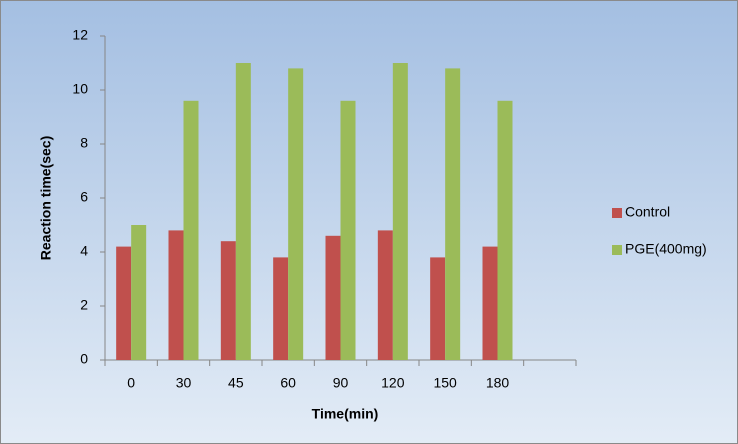 Image resolution: width=738 pixels, height=444 pixels. Describe the element at coordinates (288, 383) in the screenshot. I see `x-tick-label: 60` at that location.